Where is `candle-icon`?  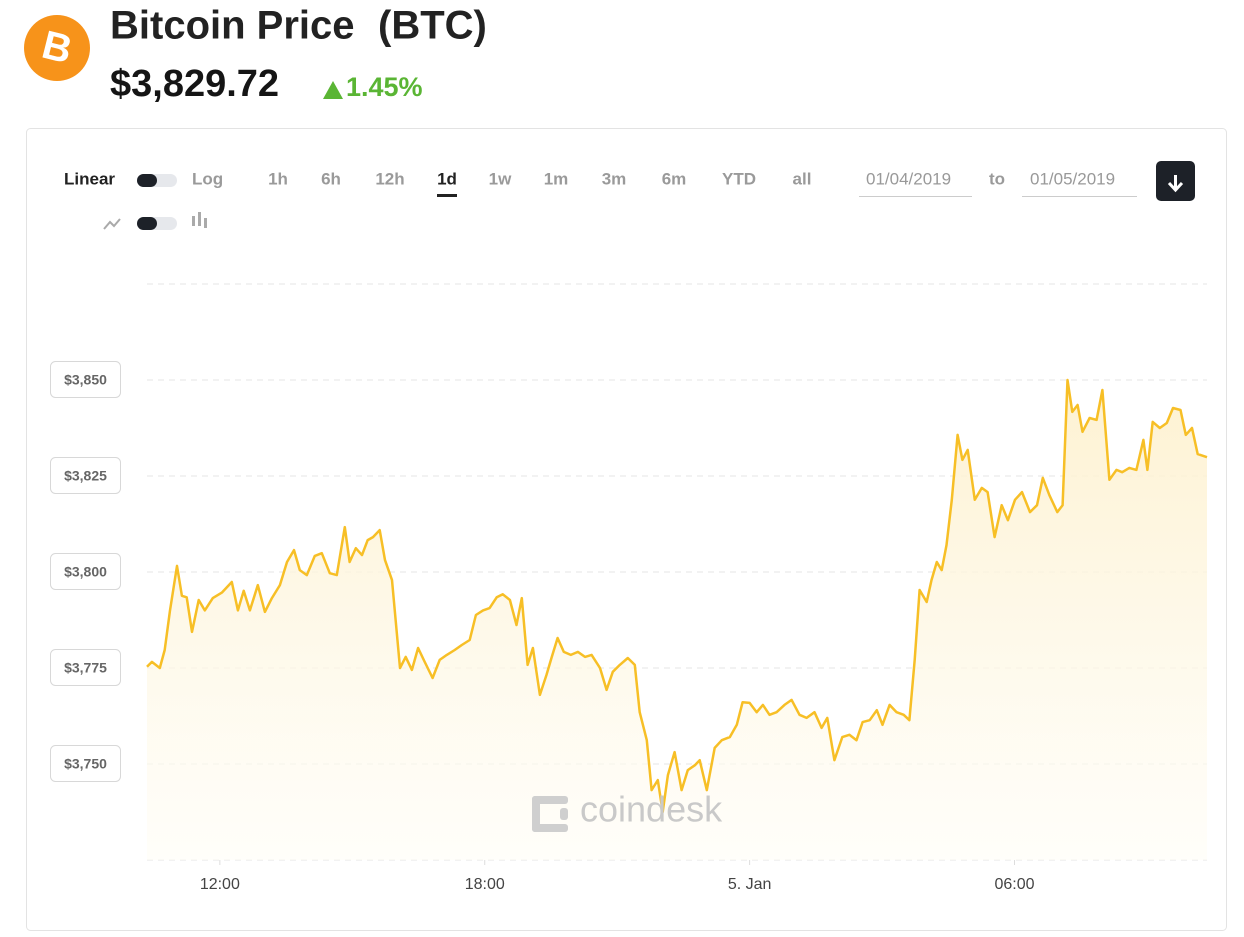 candle-icon is located at coordinates (199, 220).